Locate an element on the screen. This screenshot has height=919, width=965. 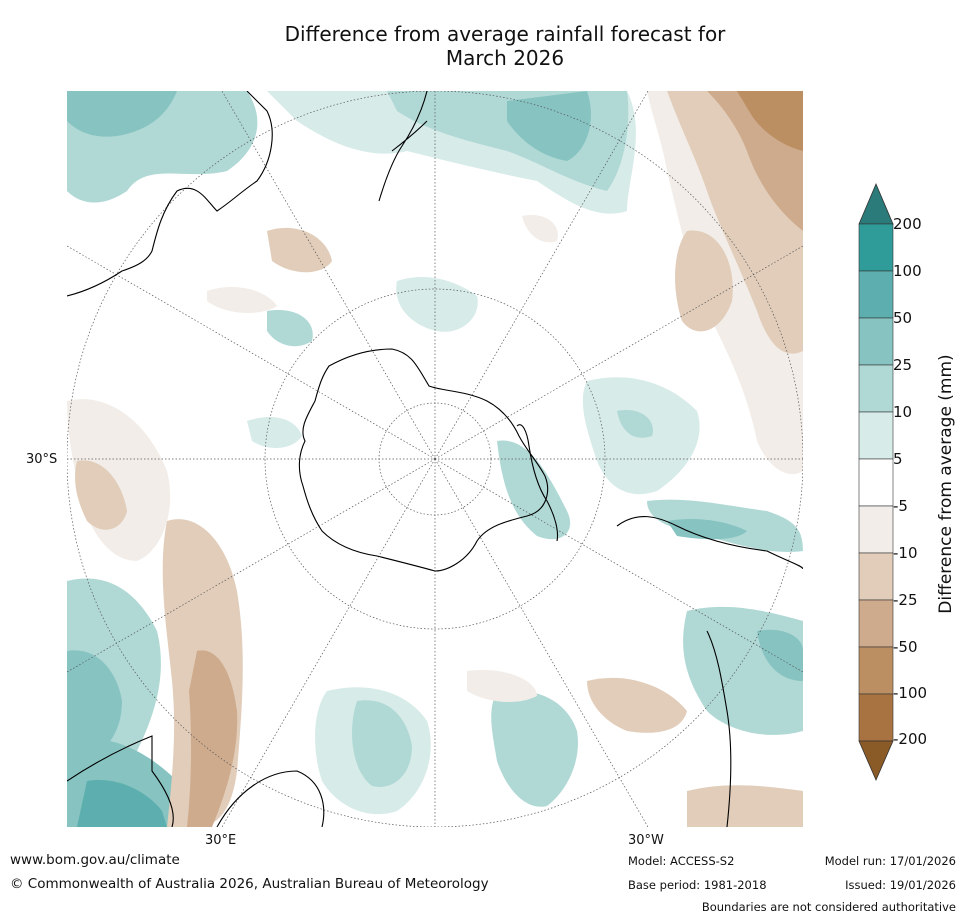
lon-label-30w: 30°W is located at coordinates (646, 840).